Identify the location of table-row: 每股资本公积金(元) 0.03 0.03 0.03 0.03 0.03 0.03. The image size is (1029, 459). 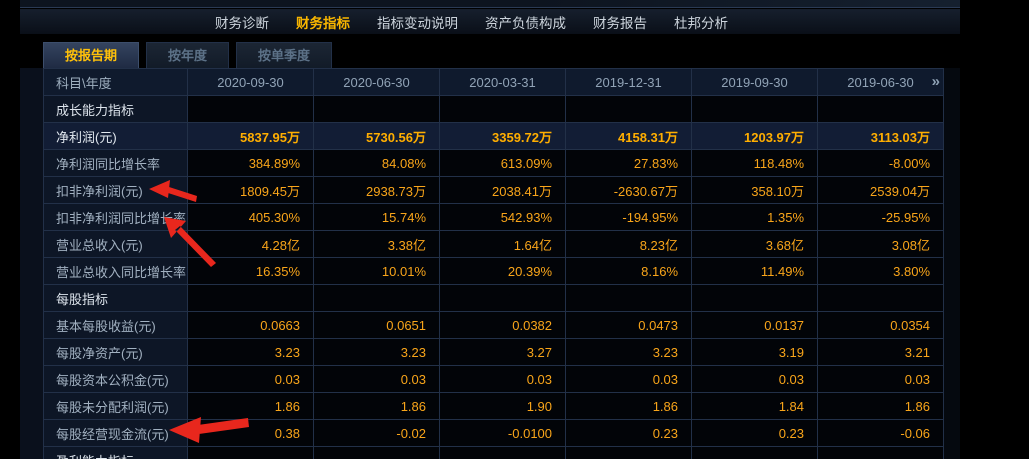
(493, 379).